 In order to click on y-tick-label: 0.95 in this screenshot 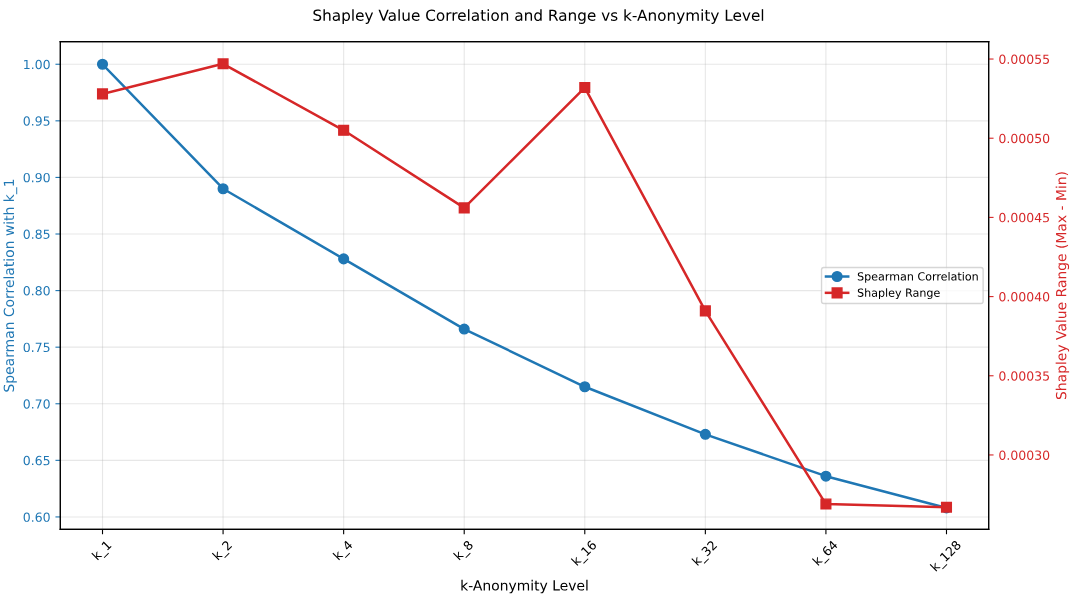, I will do `click(36, 121)`.